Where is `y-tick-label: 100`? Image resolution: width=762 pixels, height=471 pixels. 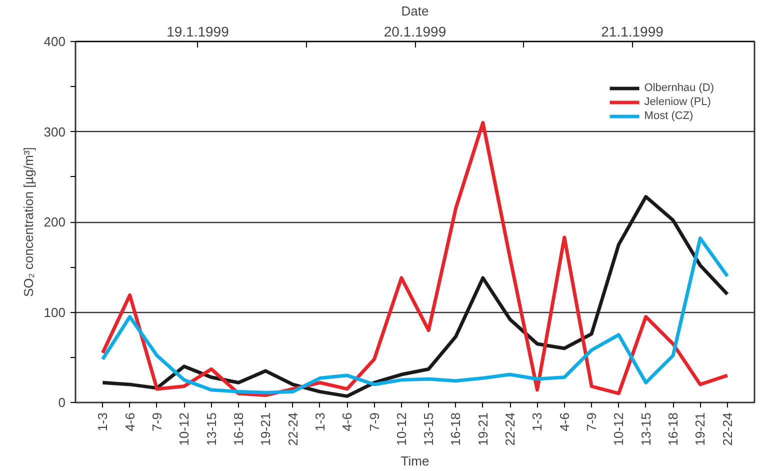 y-tick-label: 100 is located at coordinates (55, 312).